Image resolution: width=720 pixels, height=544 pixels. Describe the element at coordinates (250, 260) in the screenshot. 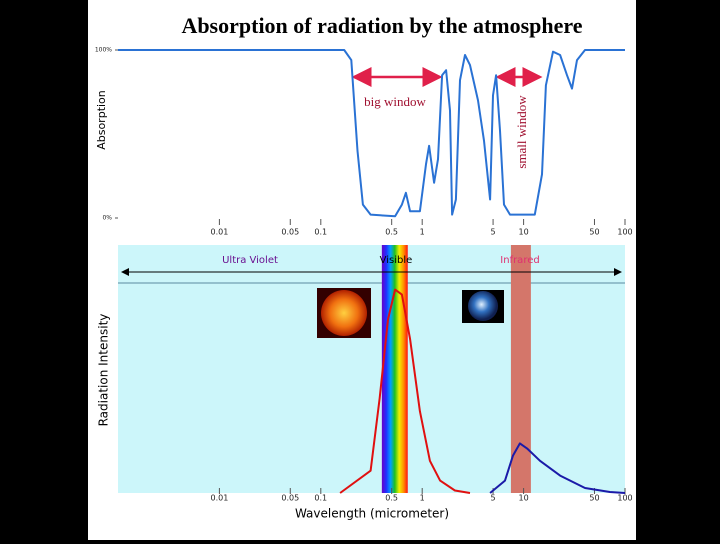

I see `region-label: Ultra Violet` at that location.